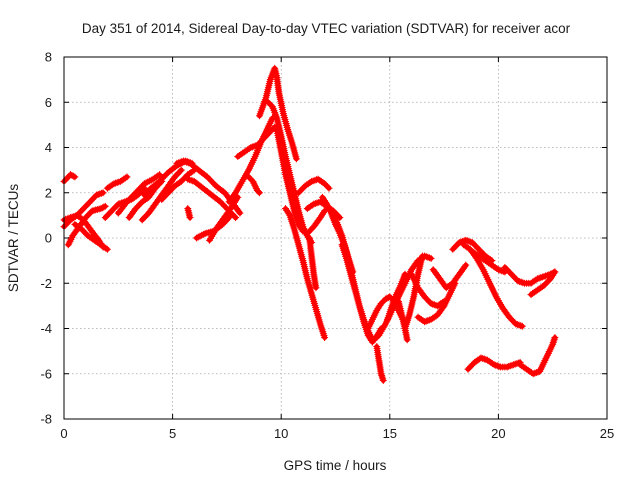 This screenshot has width=640, height=480. I want to click on x-axis-label: GPS time / hours, so click(335, 465).